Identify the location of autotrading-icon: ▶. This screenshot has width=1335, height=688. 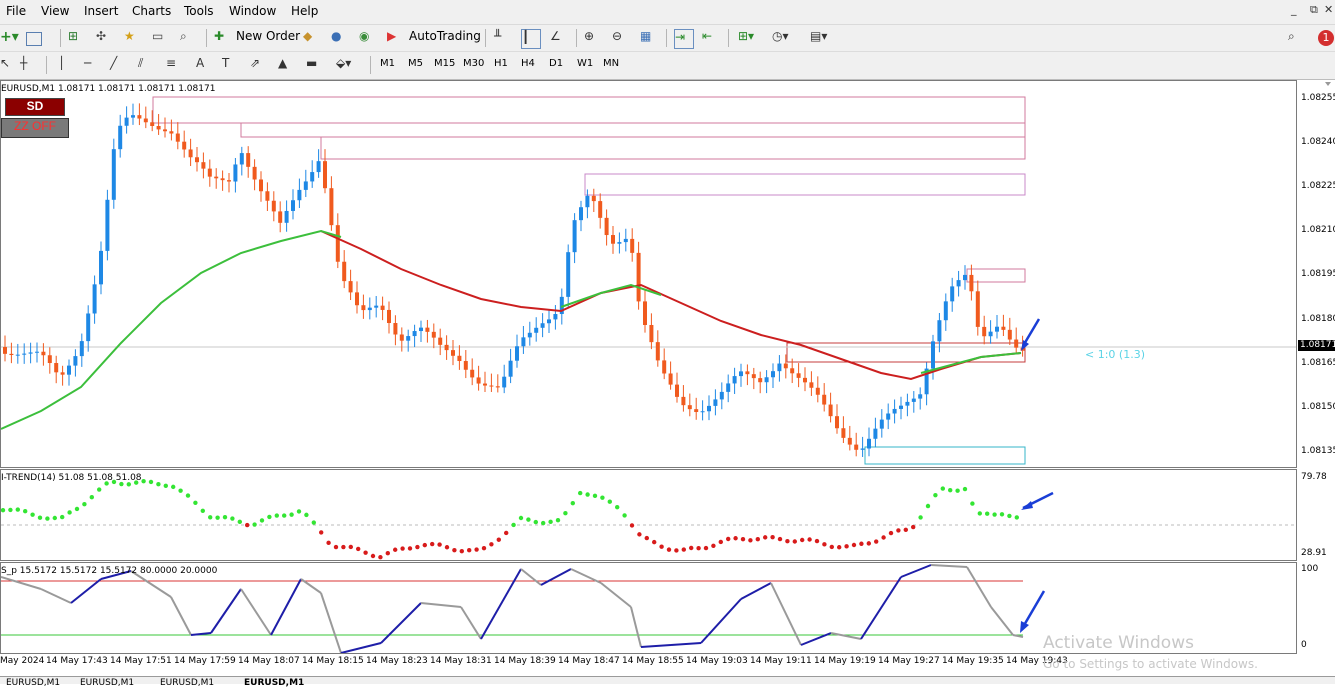
(392, 36).